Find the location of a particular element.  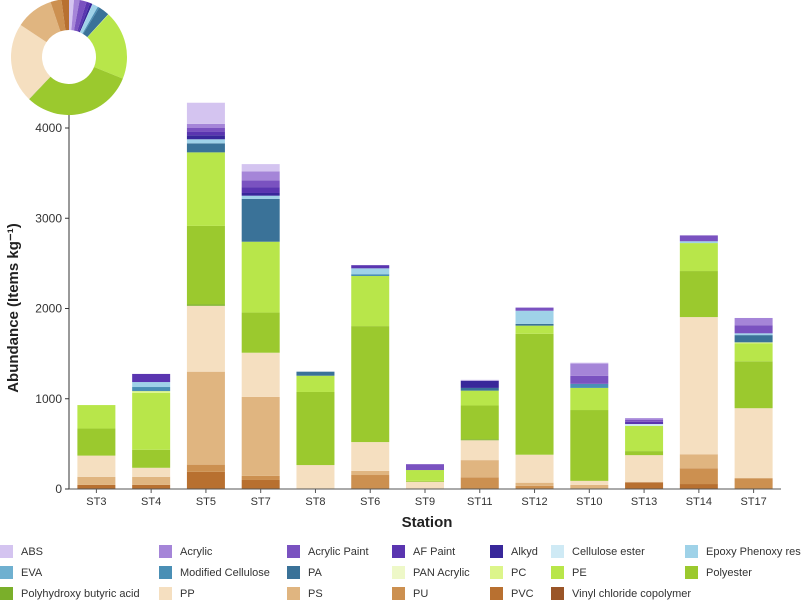

bar-segment-ST11-pu is located at coordinates (479, 483).